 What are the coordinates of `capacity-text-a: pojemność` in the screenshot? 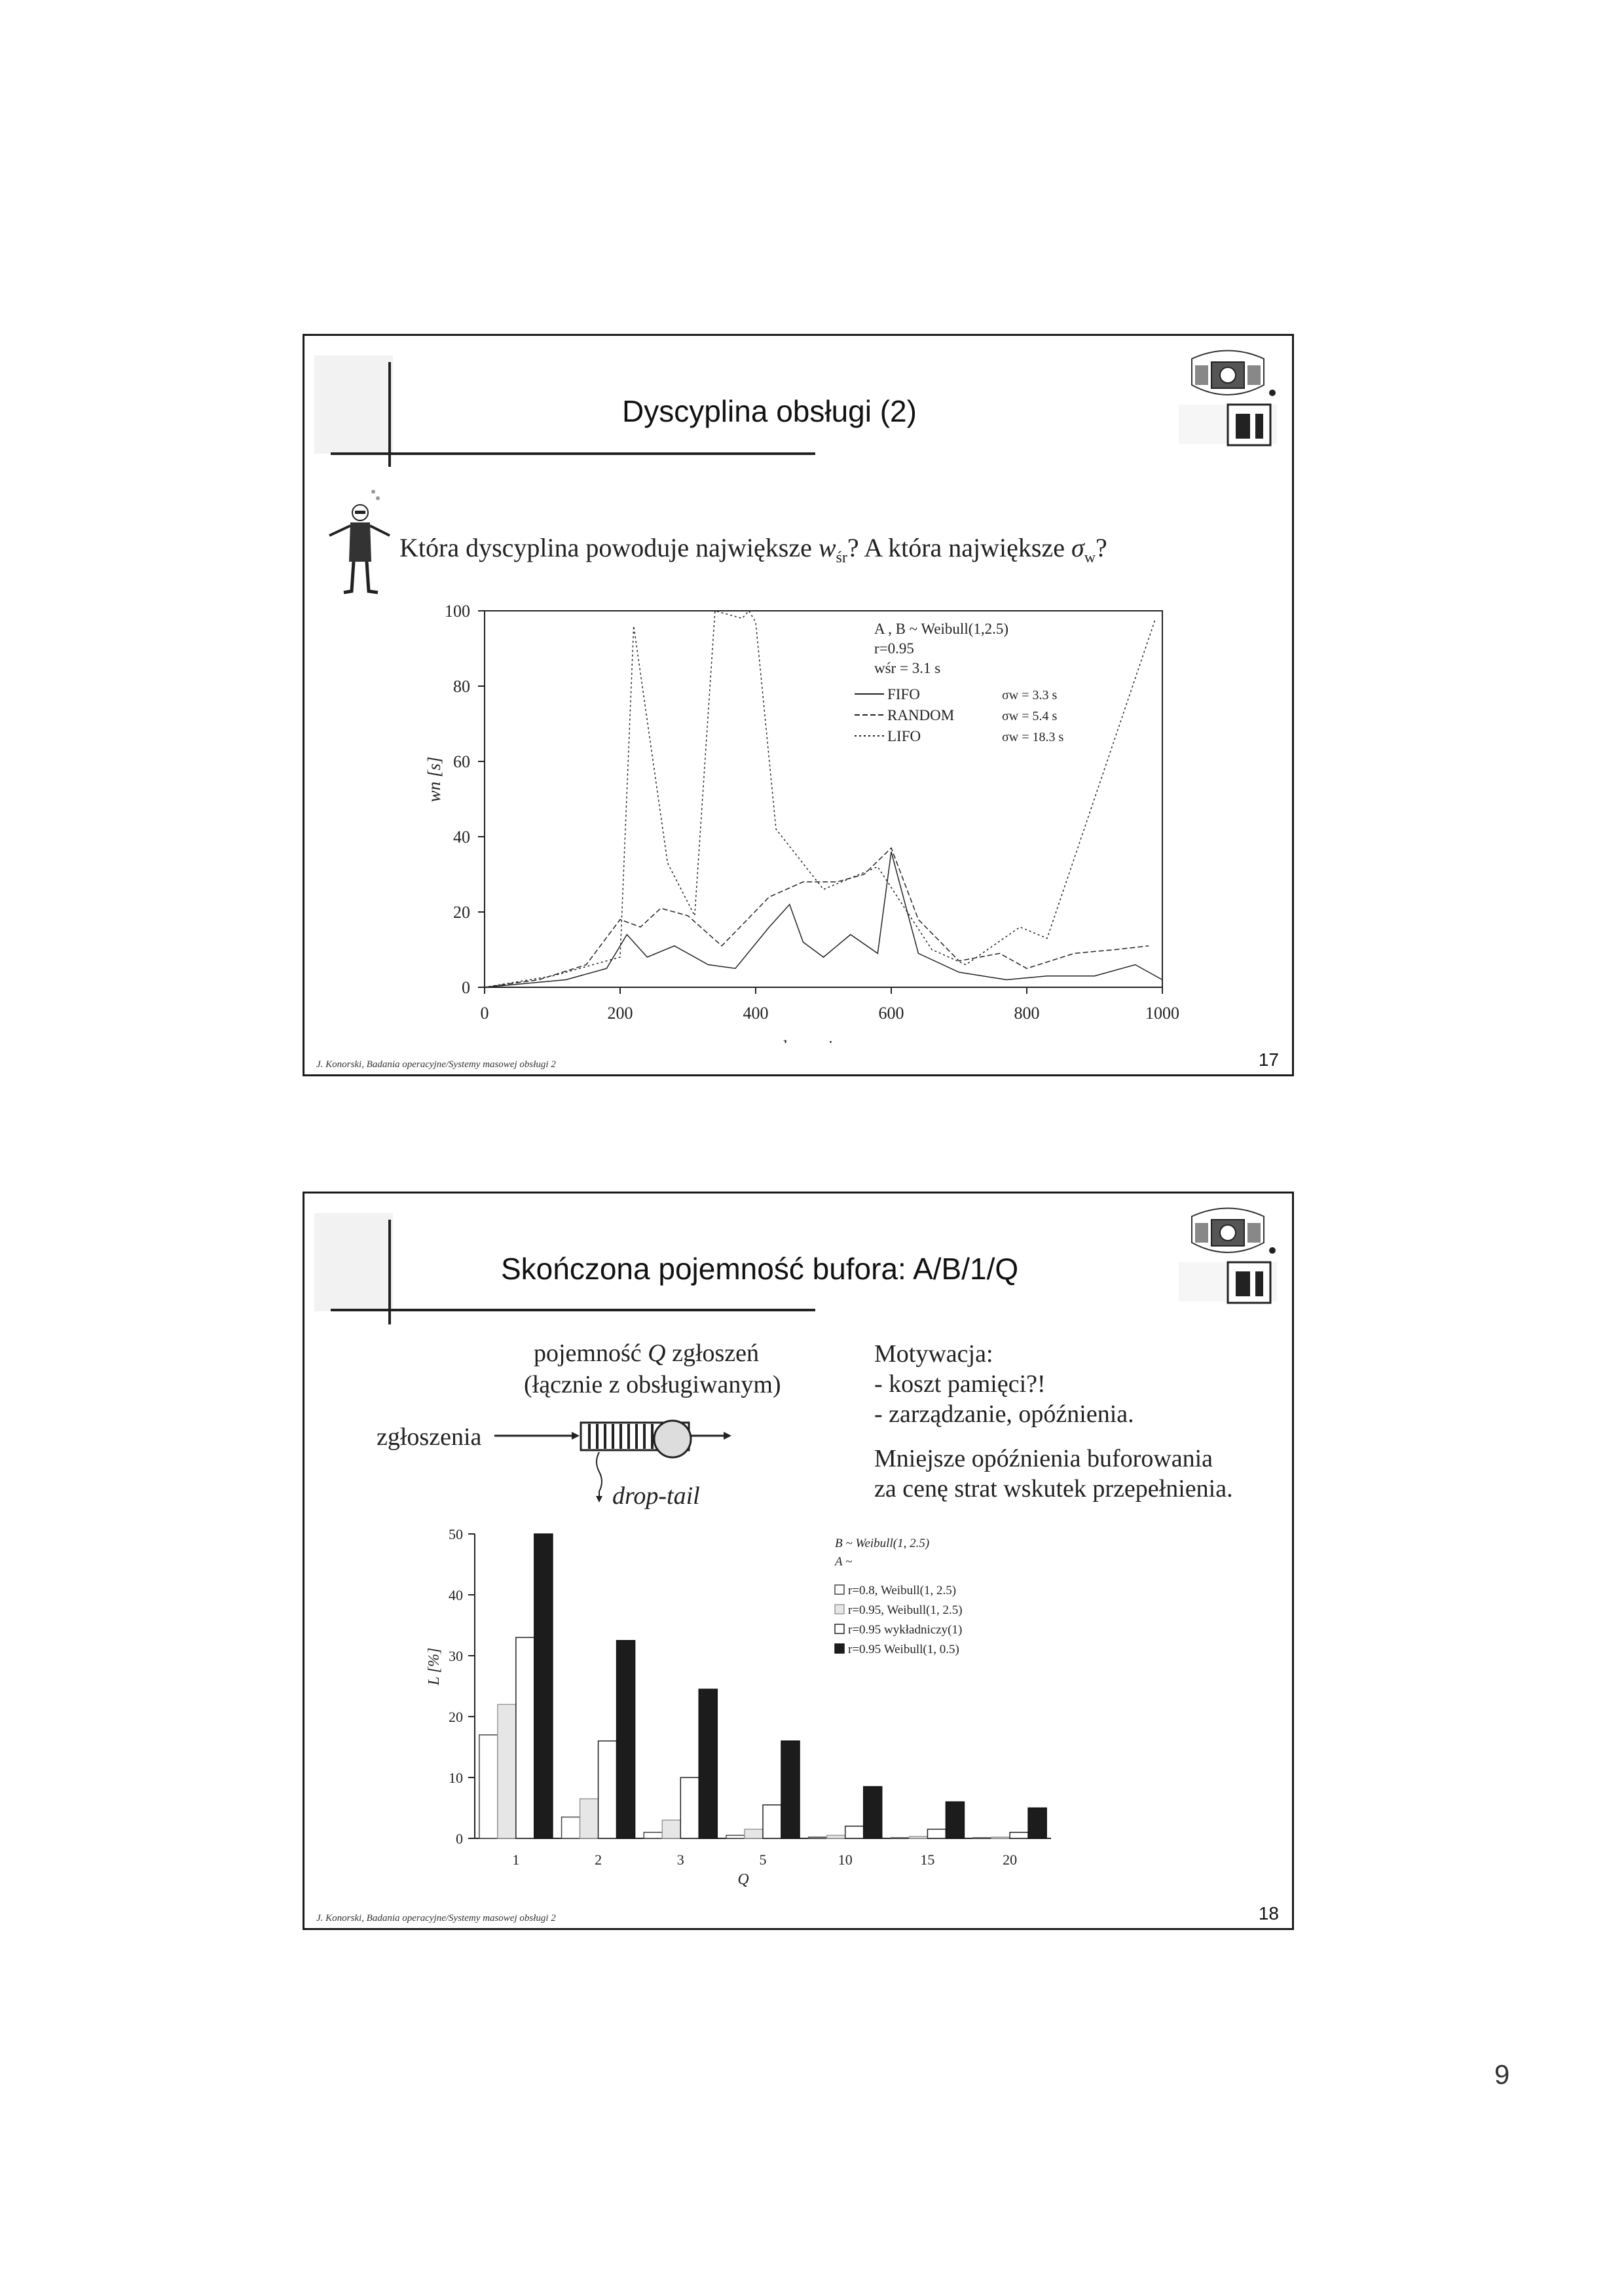 It's located at (591, 1353).